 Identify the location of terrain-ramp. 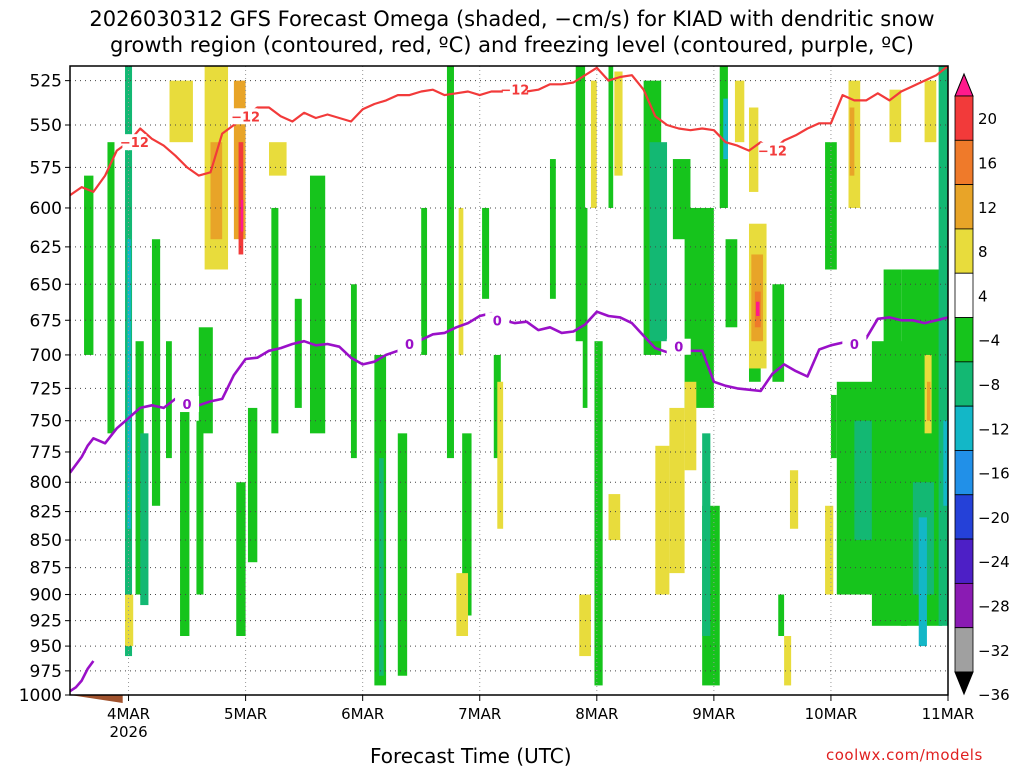
(96, 699).